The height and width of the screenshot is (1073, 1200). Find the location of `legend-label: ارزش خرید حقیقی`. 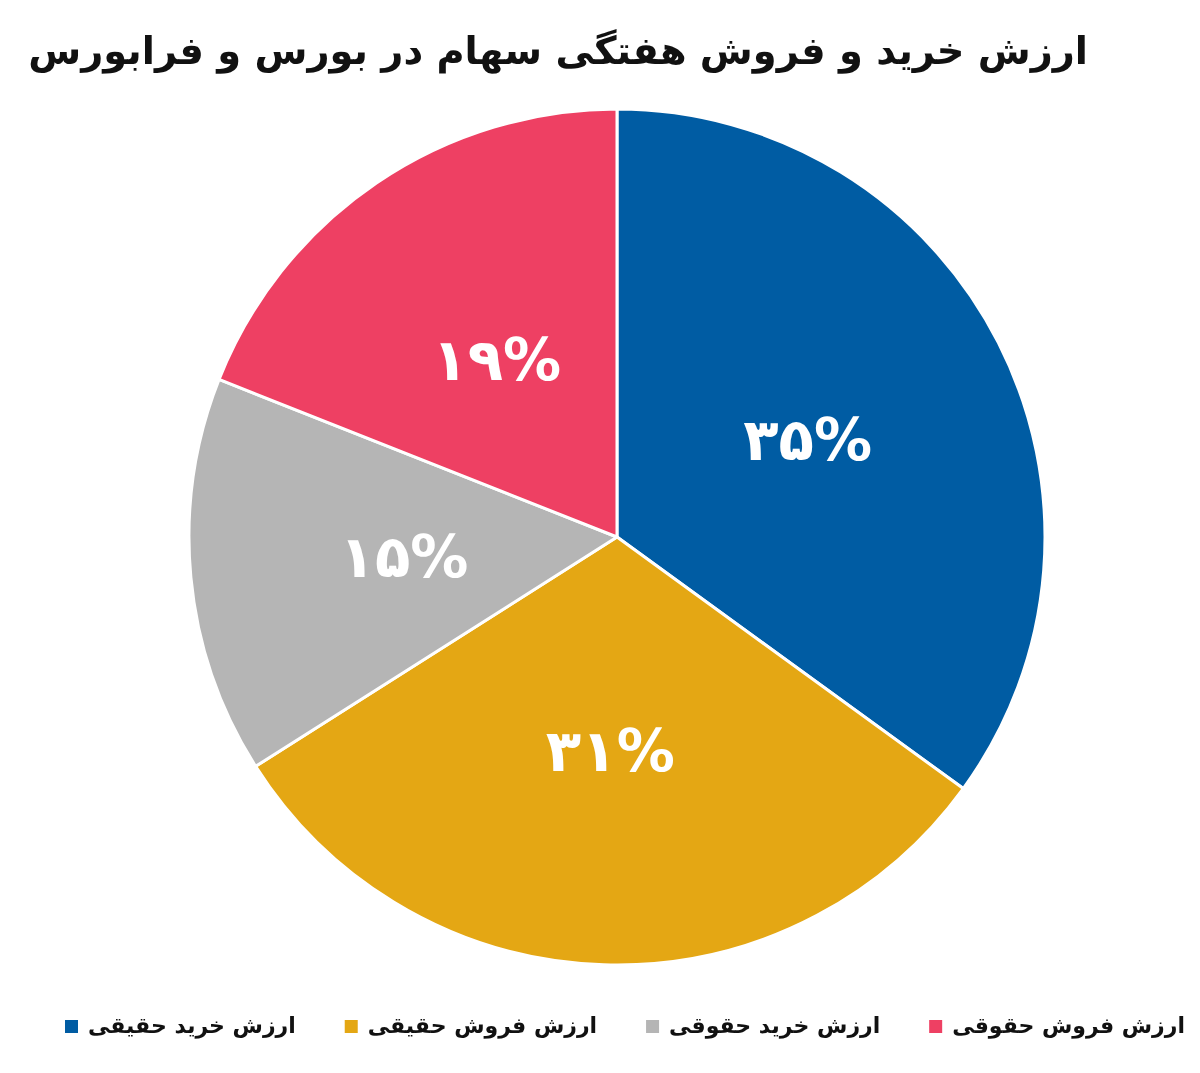

legend-label: ارزش خرید حقیقی is located at coordinates (192, 1026).